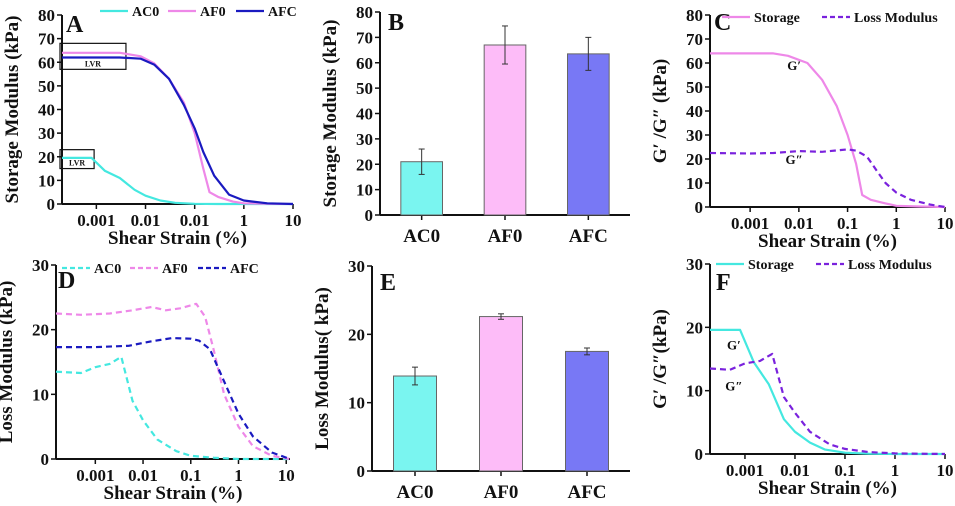 The height and width of the screenshot is (506, 955). I want to click on y-tick-label: 70, so click(46, 39).